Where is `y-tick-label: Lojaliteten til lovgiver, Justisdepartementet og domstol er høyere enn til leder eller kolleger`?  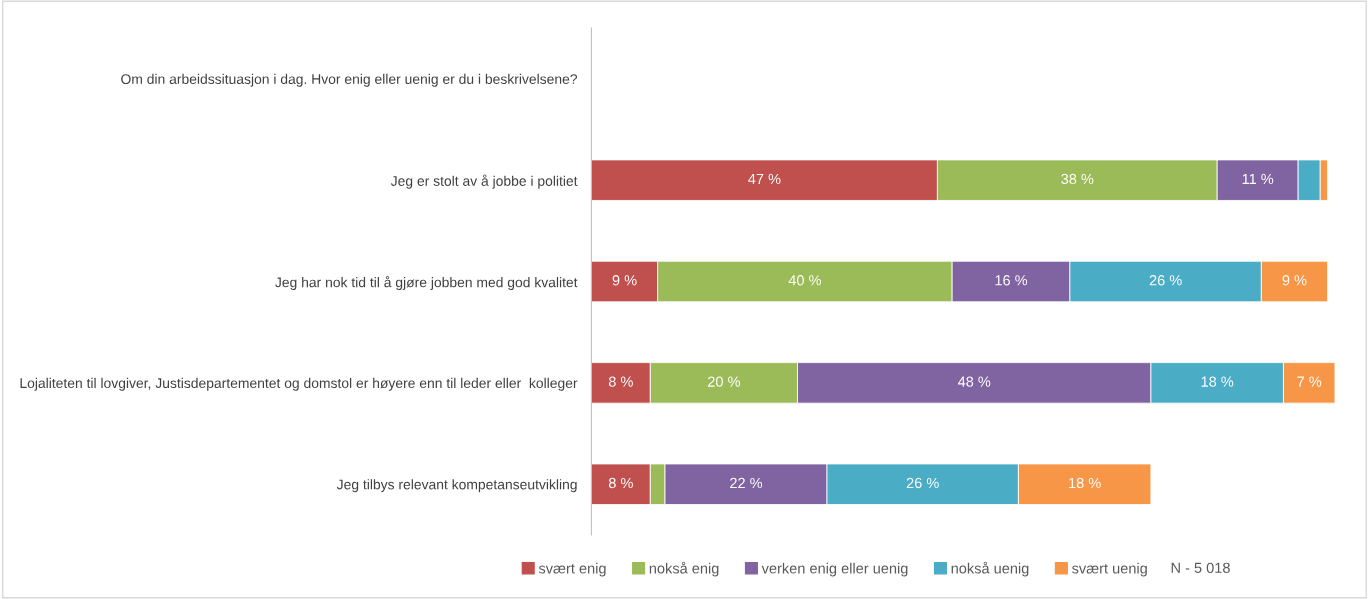 y-tick-label: Lojaliteten til lovgiver, Justisdepartementet og domstol er høyere enn til leder eller kolleger is located at coordinates (299, 384).